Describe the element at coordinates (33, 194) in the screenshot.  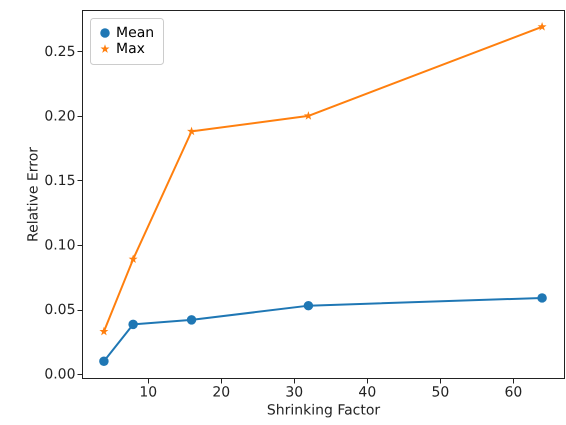
I see `y-axis-title: Relative Error` at that location.